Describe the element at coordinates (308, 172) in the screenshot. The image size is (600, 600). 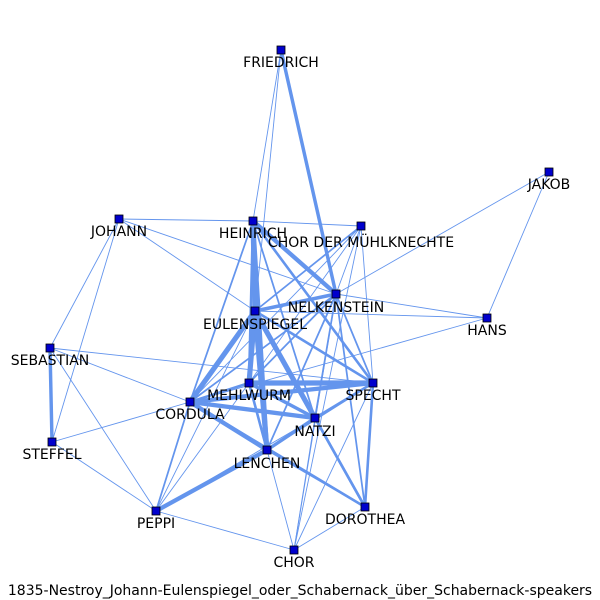
I see `edge-friedrich-nelkenstein` at that location.